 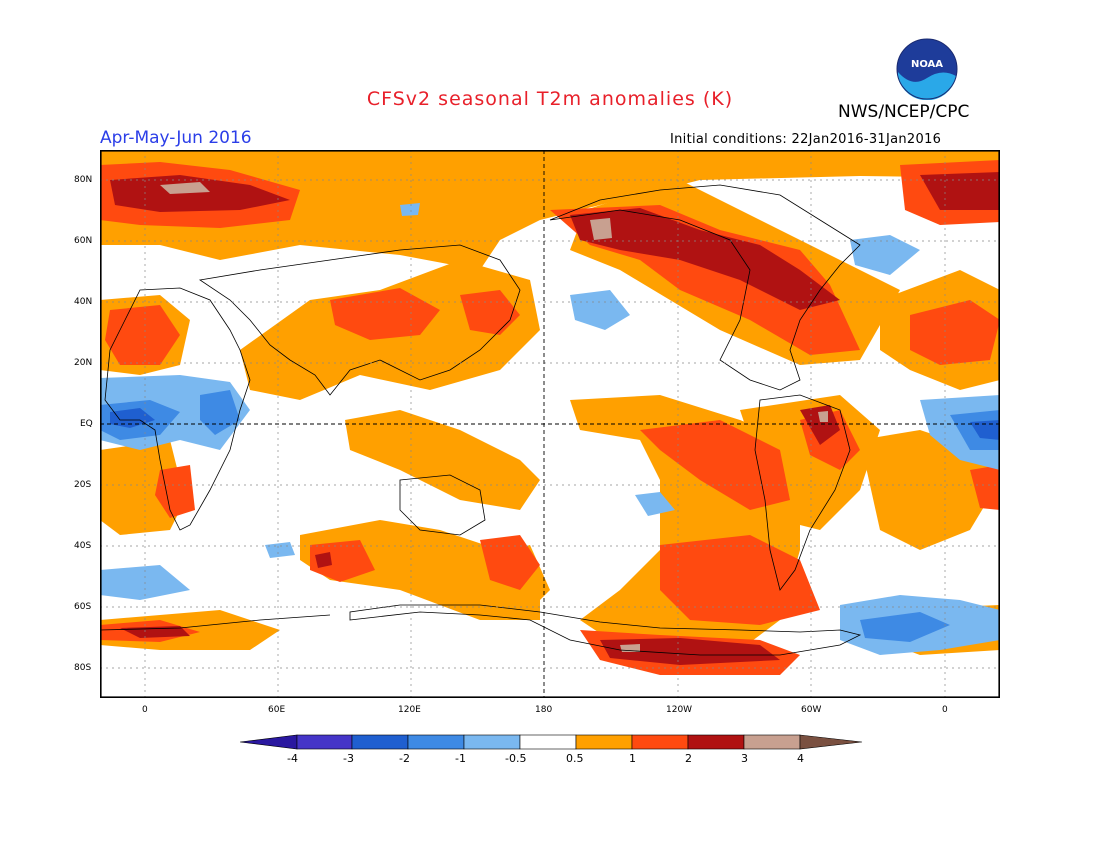 What do you see at coordinates (632, 758) in the screenshot?
I see `colorbar-label: 1` at bounding box center [632, 758].